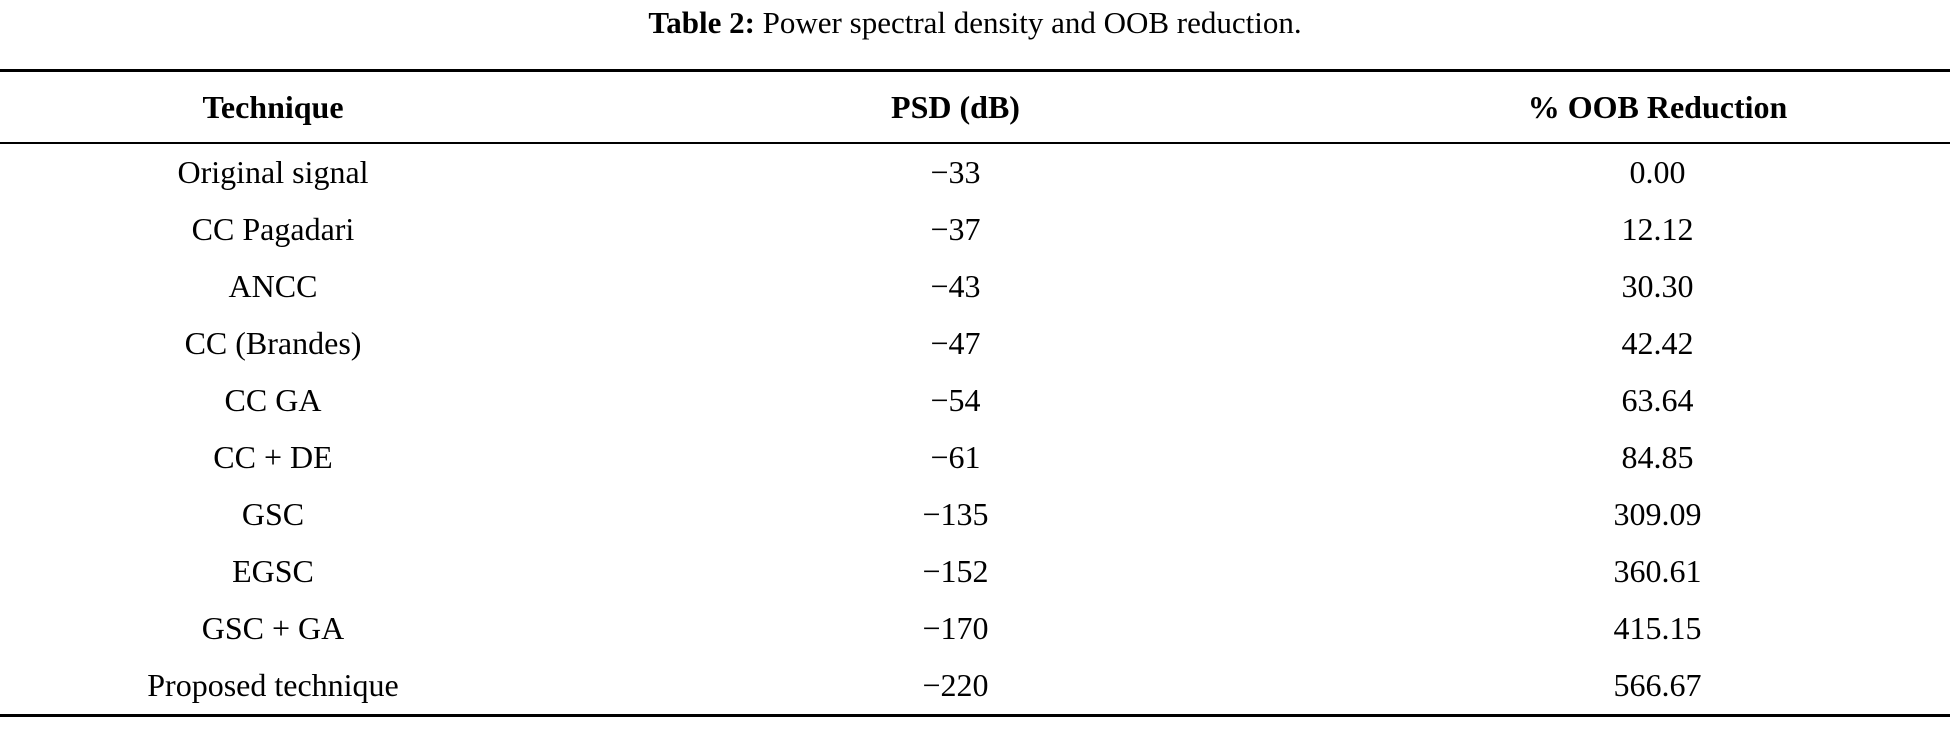 This screenshot has height=738, width=1950. What do you see at coordinates (273, 457) in the screenshot?
I see `cell-technique: CC + DE` at bounding box center [273, 457].